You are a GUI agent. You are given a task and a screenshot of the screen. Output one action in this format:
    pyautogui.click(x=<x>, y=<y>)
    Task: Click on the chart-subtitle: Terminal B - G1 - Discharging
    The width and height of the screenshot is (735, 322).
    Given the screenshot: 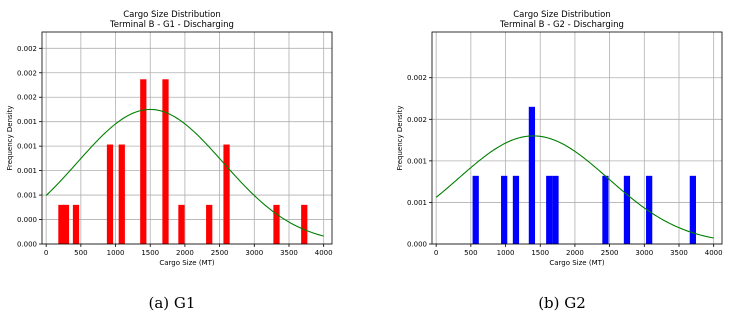 What is the action you would take?
    pyautogui.click(x=171, y=25)
    